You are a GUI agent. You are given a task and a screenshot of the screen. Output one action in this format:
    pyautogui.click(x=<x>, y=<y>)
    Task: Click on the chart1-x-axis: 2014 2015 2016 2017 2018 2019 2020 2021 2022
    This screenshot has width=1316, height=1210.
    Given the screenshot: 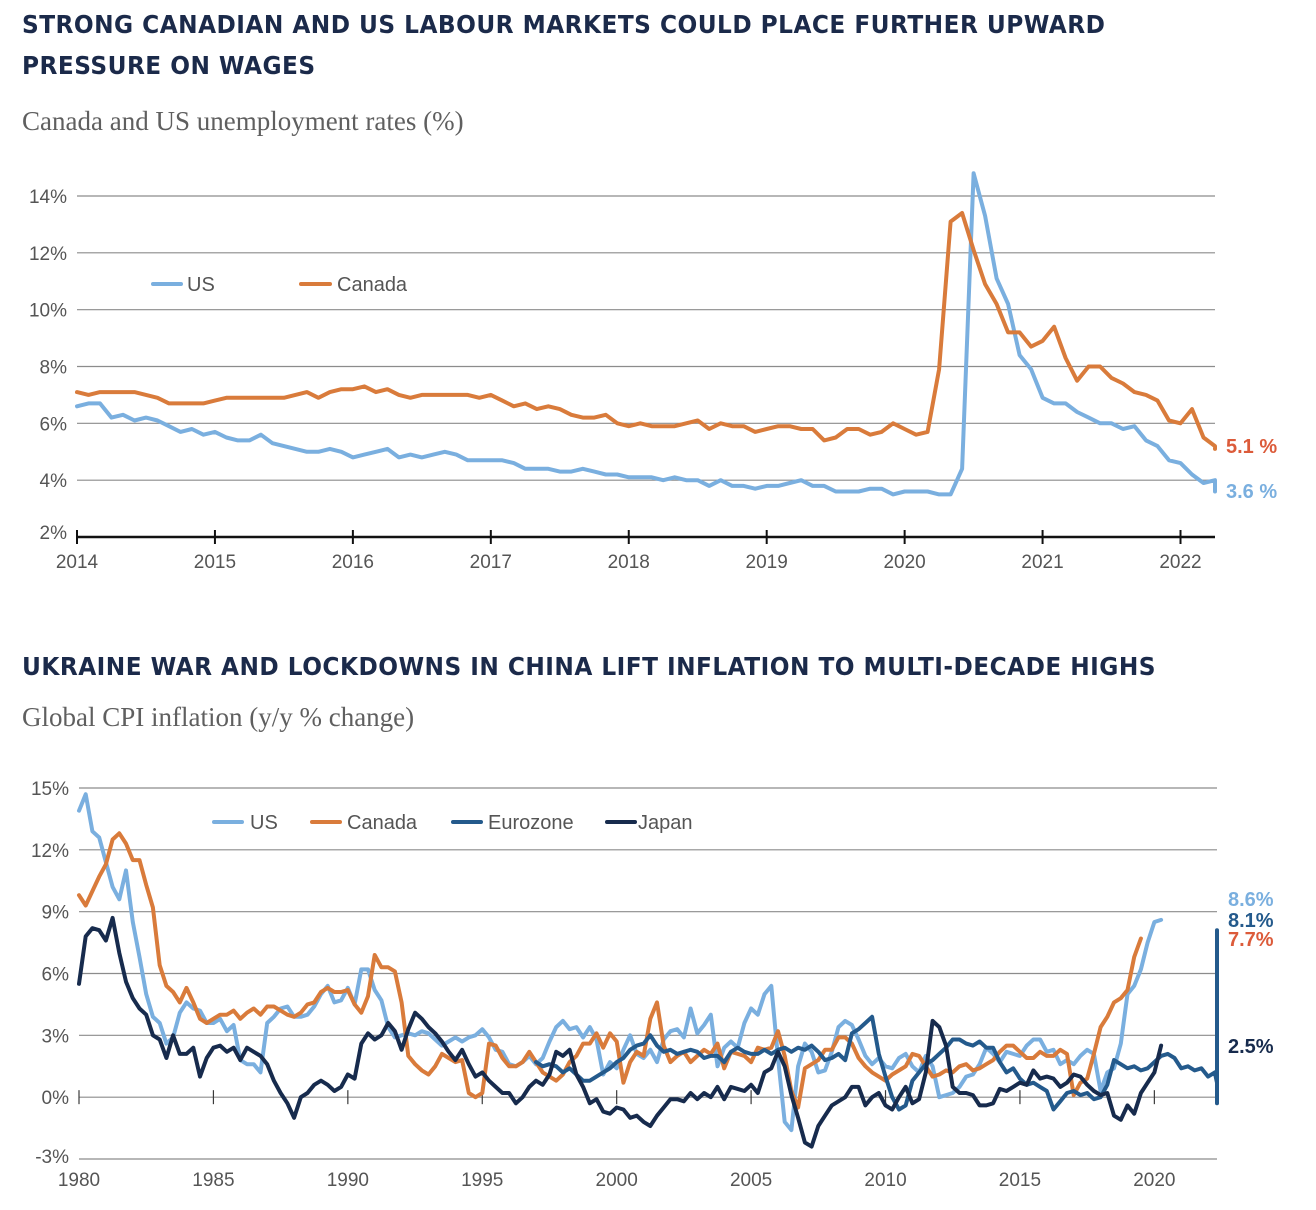 What is the action you would take?
    pyautogui.click(x=635, y=551)
    